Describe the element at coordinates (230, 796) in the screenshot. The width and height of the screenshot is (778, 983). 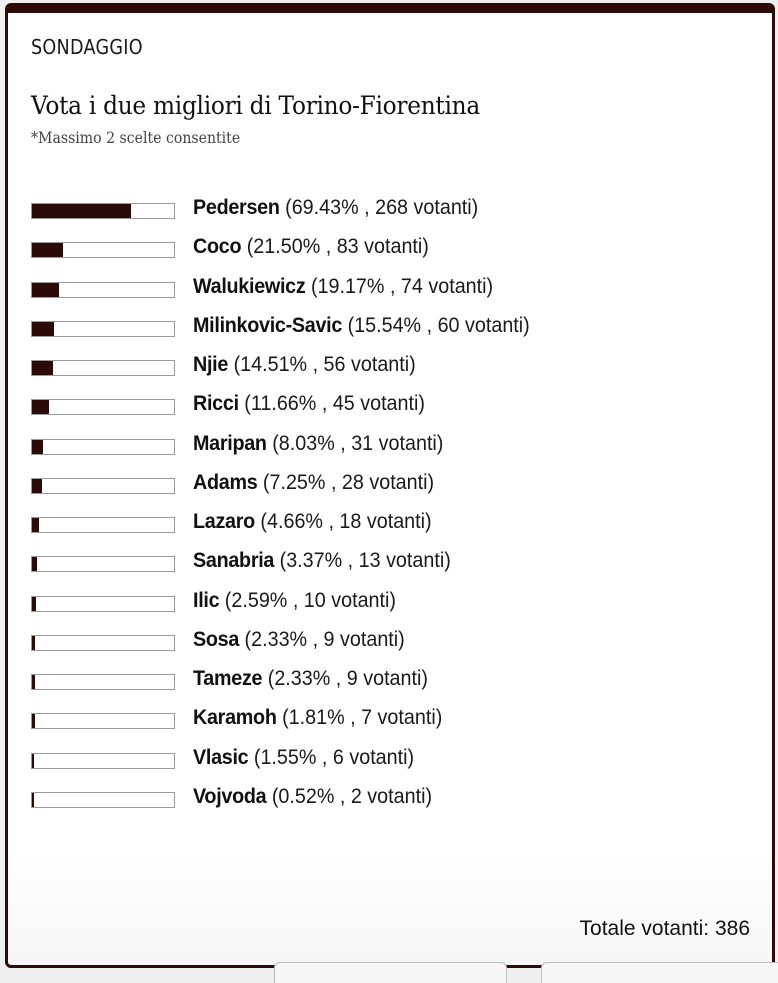
I see `option-name: Vojvoda` at that location.